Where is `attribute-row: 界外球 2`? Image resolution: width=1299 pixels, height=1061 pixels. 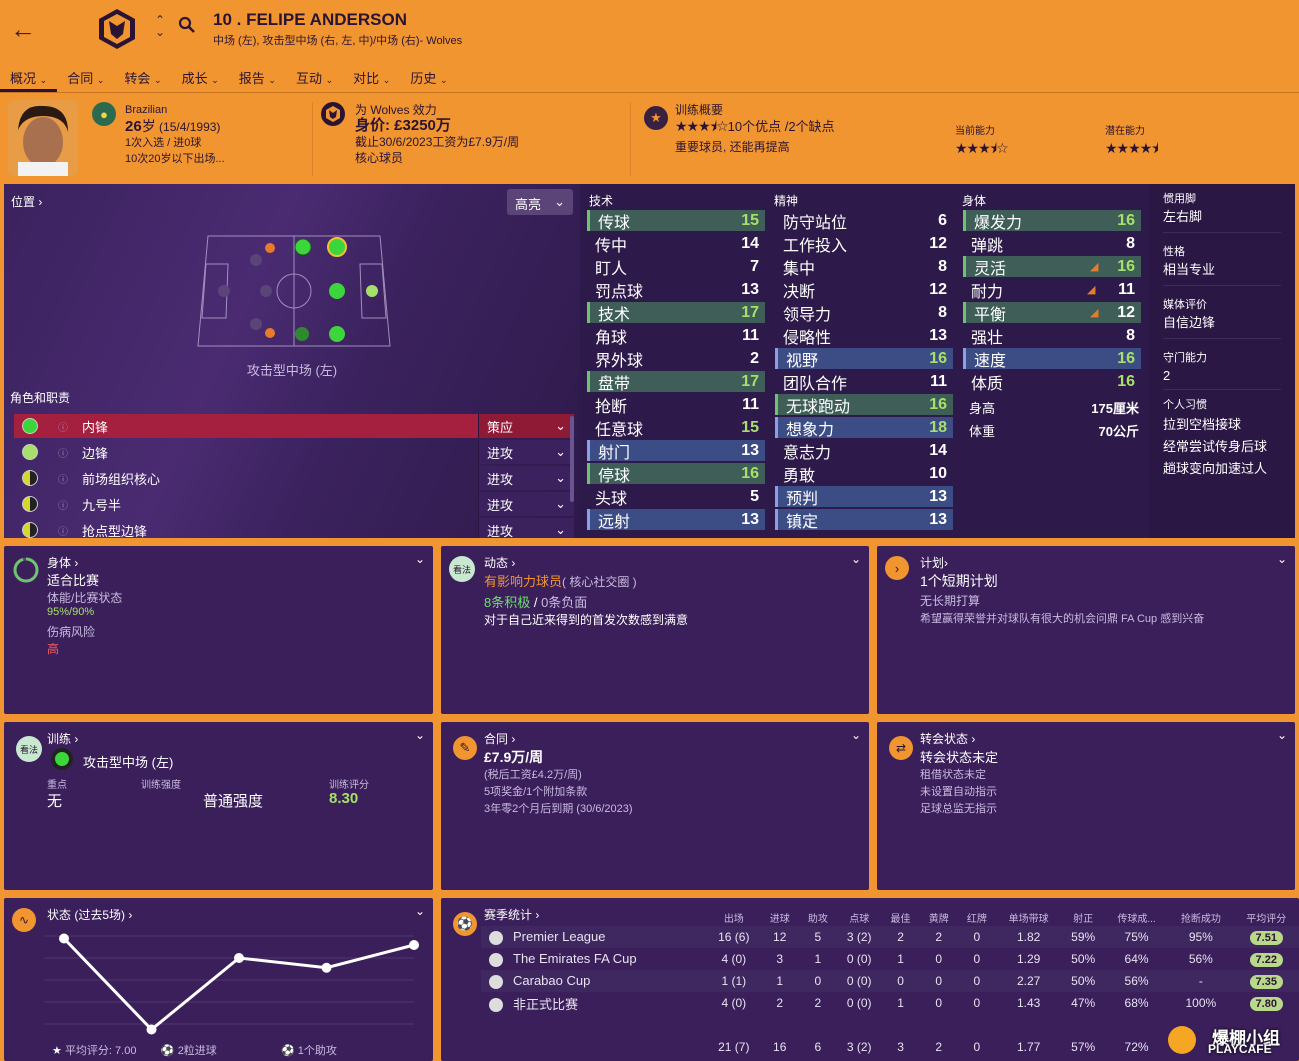 attribute-row: 界外球 2 is located at coordinates (676, 359).